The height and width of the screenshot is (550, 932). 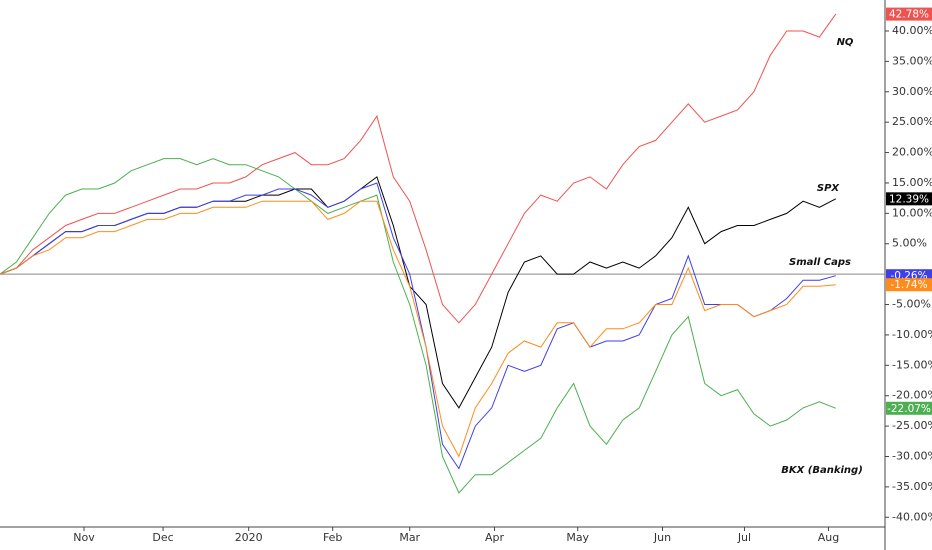 I want to click on y-tick-label: 5.00%, so click(x=909, y=243).